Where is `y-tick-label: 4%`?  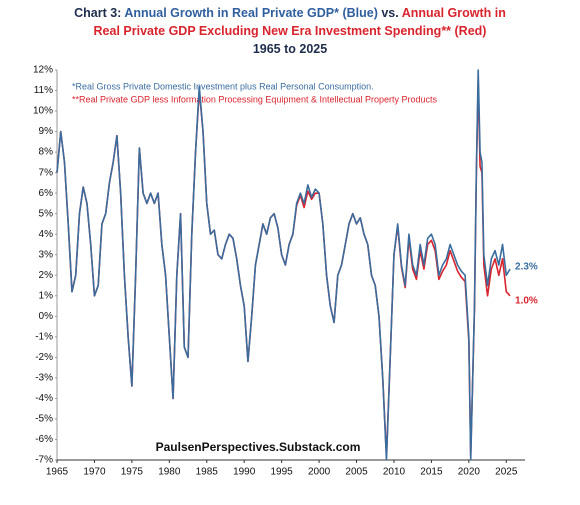 y-tick-label: 4% is located at coordinates (46, 234).